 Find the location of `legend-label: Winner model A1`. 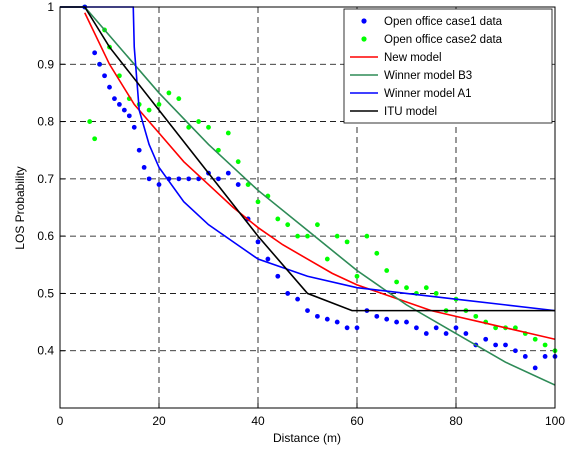

legend-label: Winner model A1 is located at coordinates (428, 94).